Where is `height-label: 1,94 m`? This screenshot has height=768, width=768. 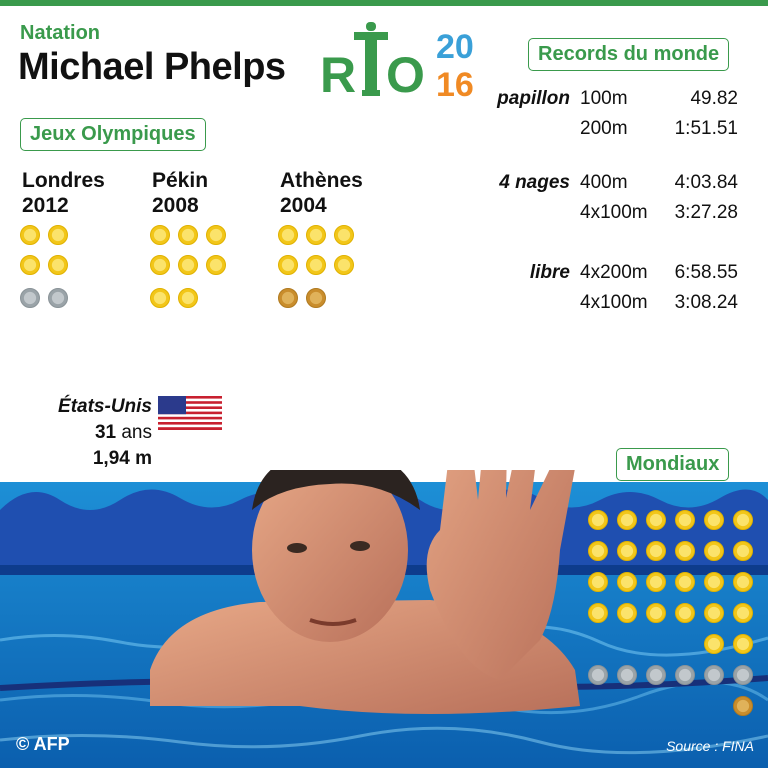 height-label: 1,94 m is located at coordinates (122, 458).